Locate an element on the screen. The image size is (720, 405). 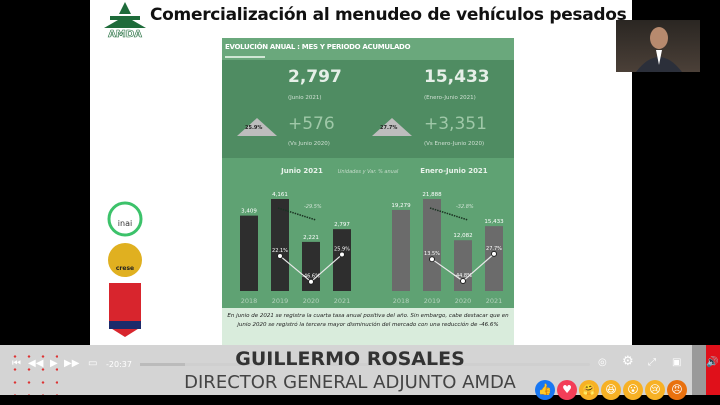
decorative-dots is located at coordinates (33, 372).